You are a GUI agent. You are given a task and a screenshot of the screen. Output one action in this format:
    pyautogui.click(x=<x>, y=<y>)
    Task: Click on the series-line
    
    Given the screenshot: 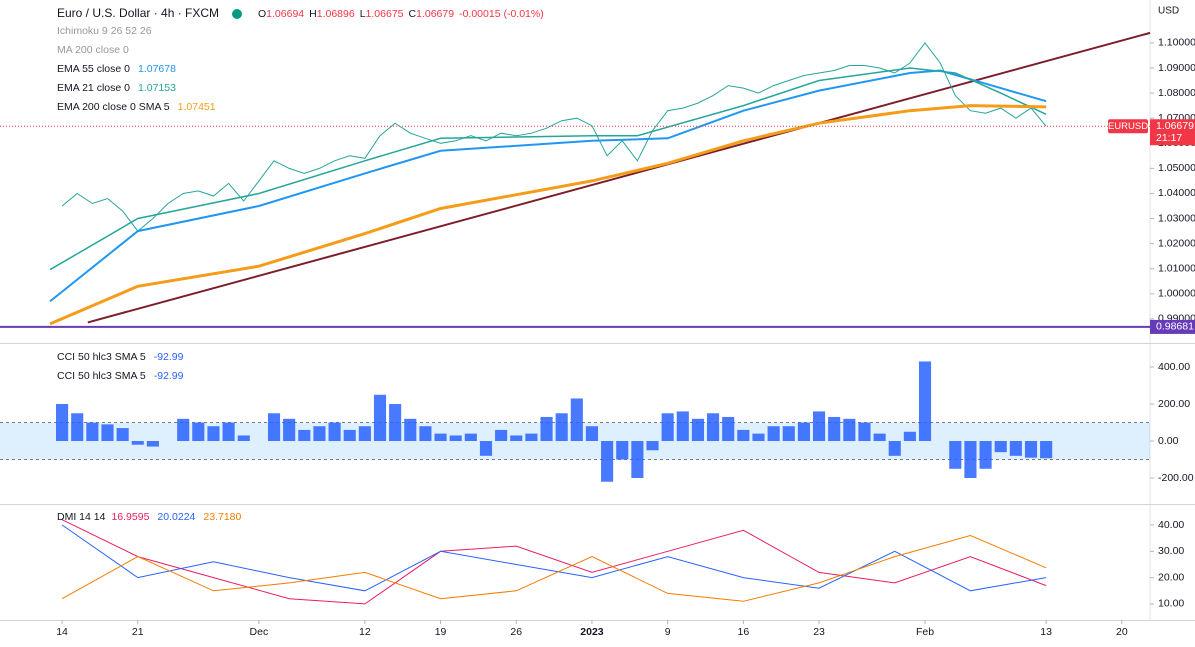 What is the action you would take?
    pyautogui.click(x=554, y=558)
    